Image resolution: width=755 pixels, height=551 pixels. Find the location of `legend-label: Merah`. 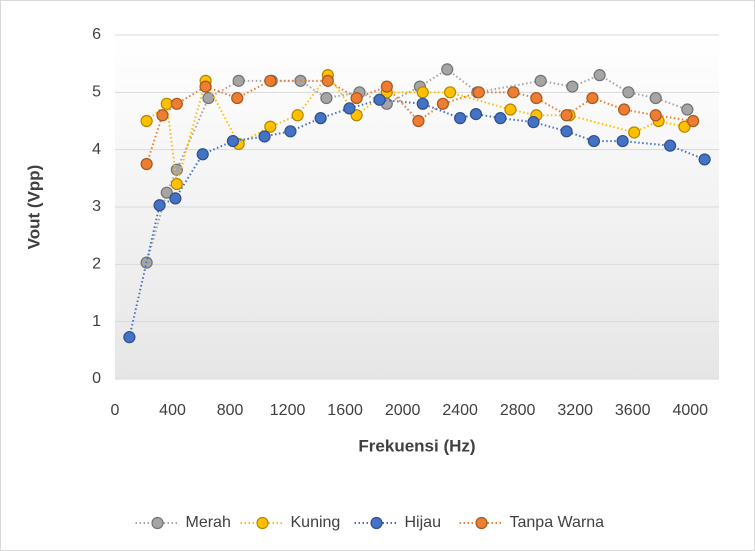

legend-label: Merah is located at coordinates (208, 522).